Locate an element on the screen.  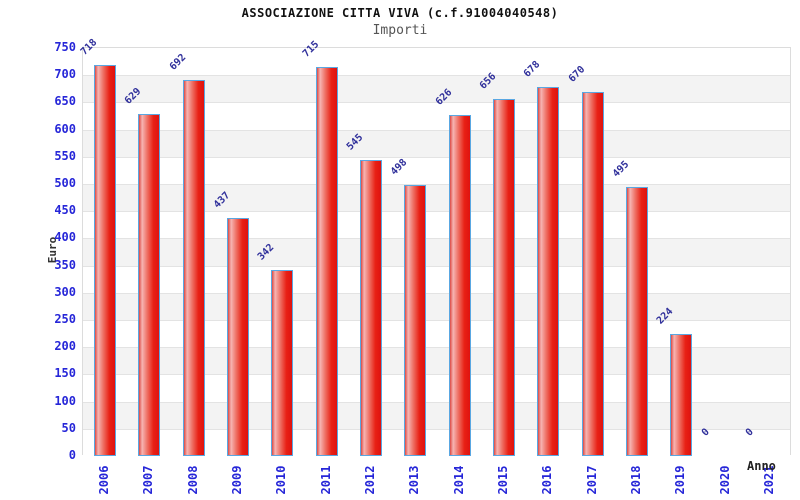
x-tick-label: 2019 is located at coordinates (680, 480).